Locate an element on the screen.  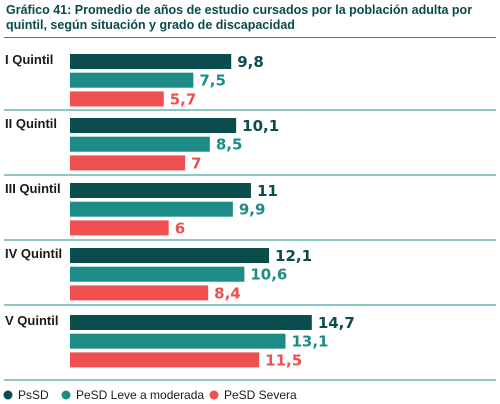
title-divider is located at coordinates (250, 37).